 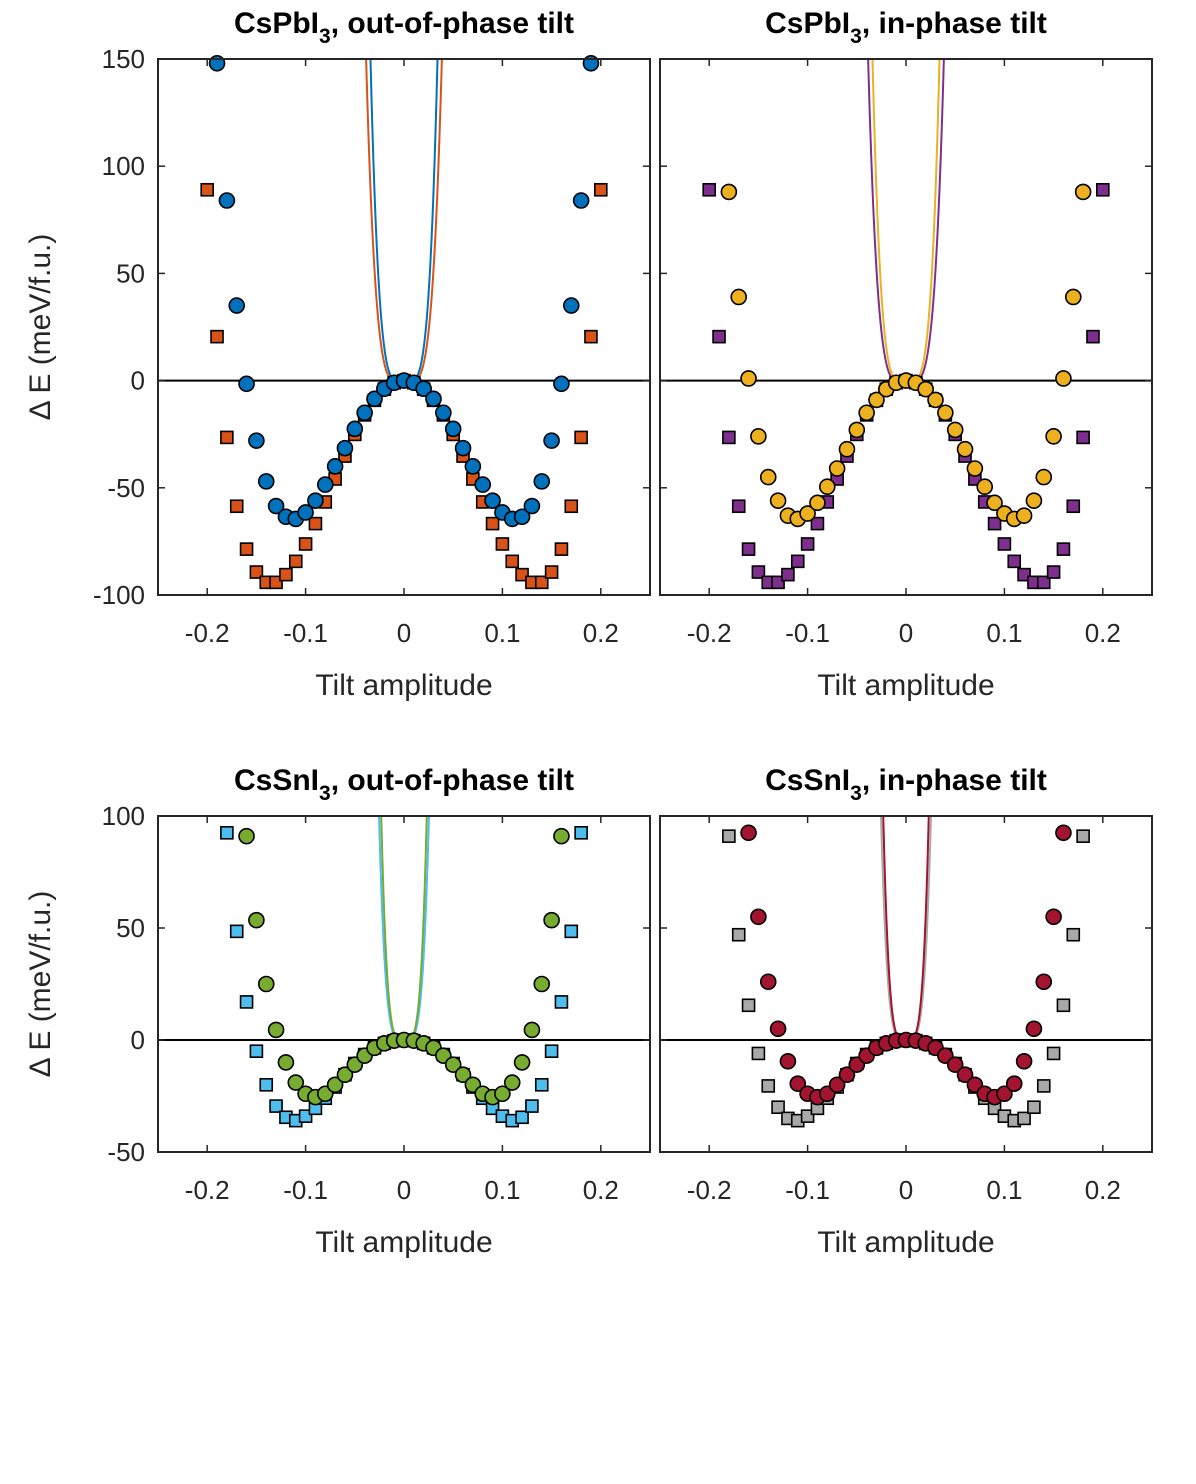 What do you see at coordinates (325, 36) in the screenshot?
I see `title-subscript: 3` at bounding box center [325, 36].